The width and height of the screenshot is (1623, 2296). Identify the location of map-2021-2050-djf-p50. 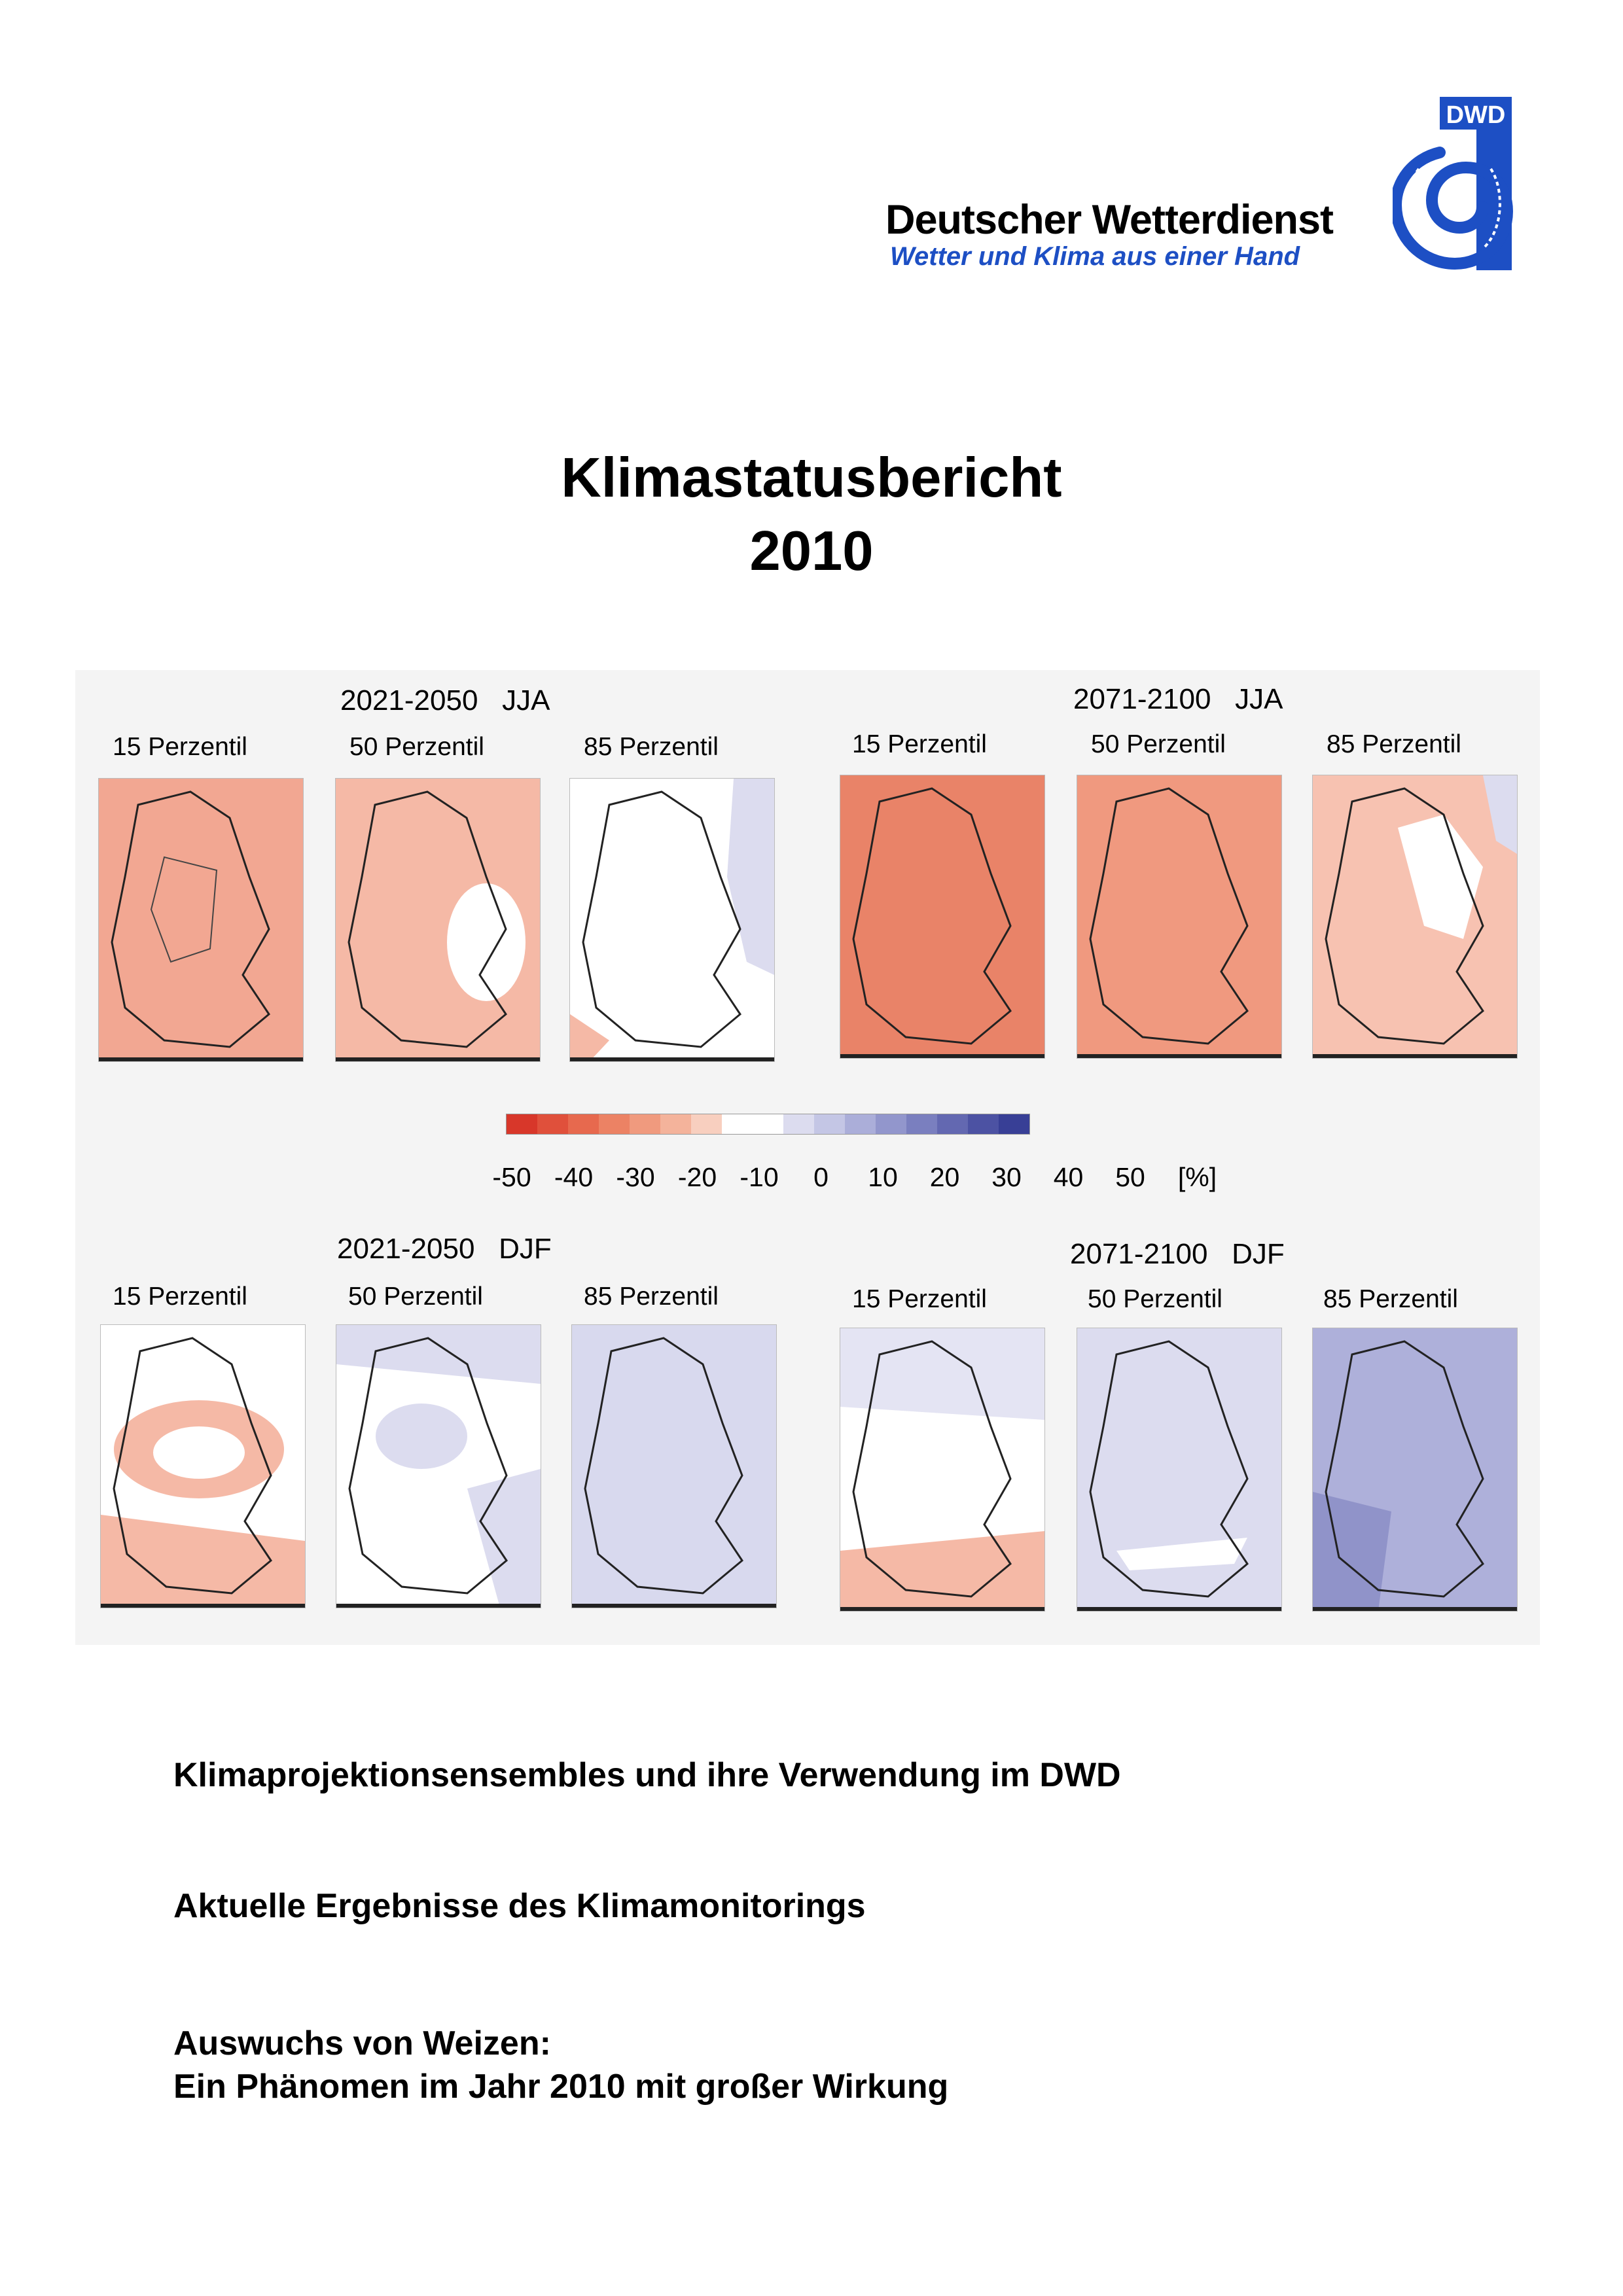
(439, 1466).